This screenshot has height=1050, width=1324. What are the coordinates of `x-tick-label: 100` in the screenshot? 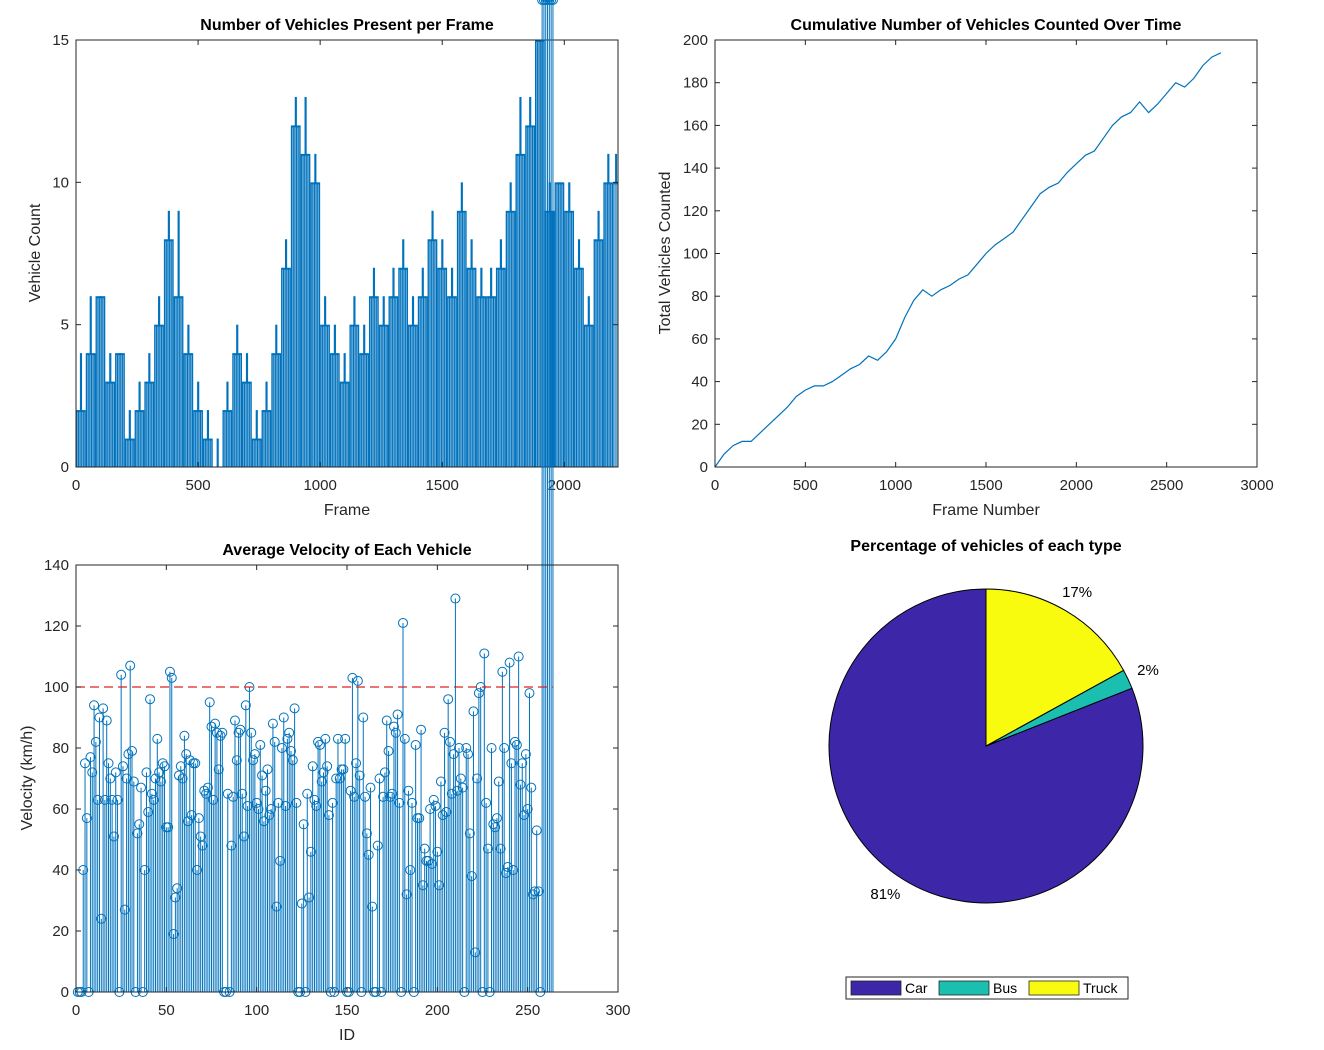 It's located at (256, 1010).